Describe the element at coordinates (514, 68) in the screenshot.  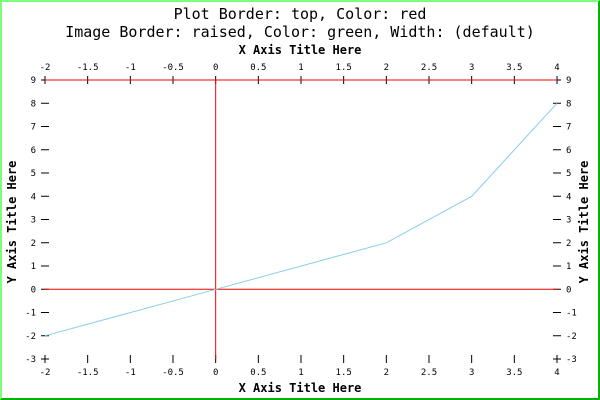
I see `x-tick-label-top: 3.5` at that location.